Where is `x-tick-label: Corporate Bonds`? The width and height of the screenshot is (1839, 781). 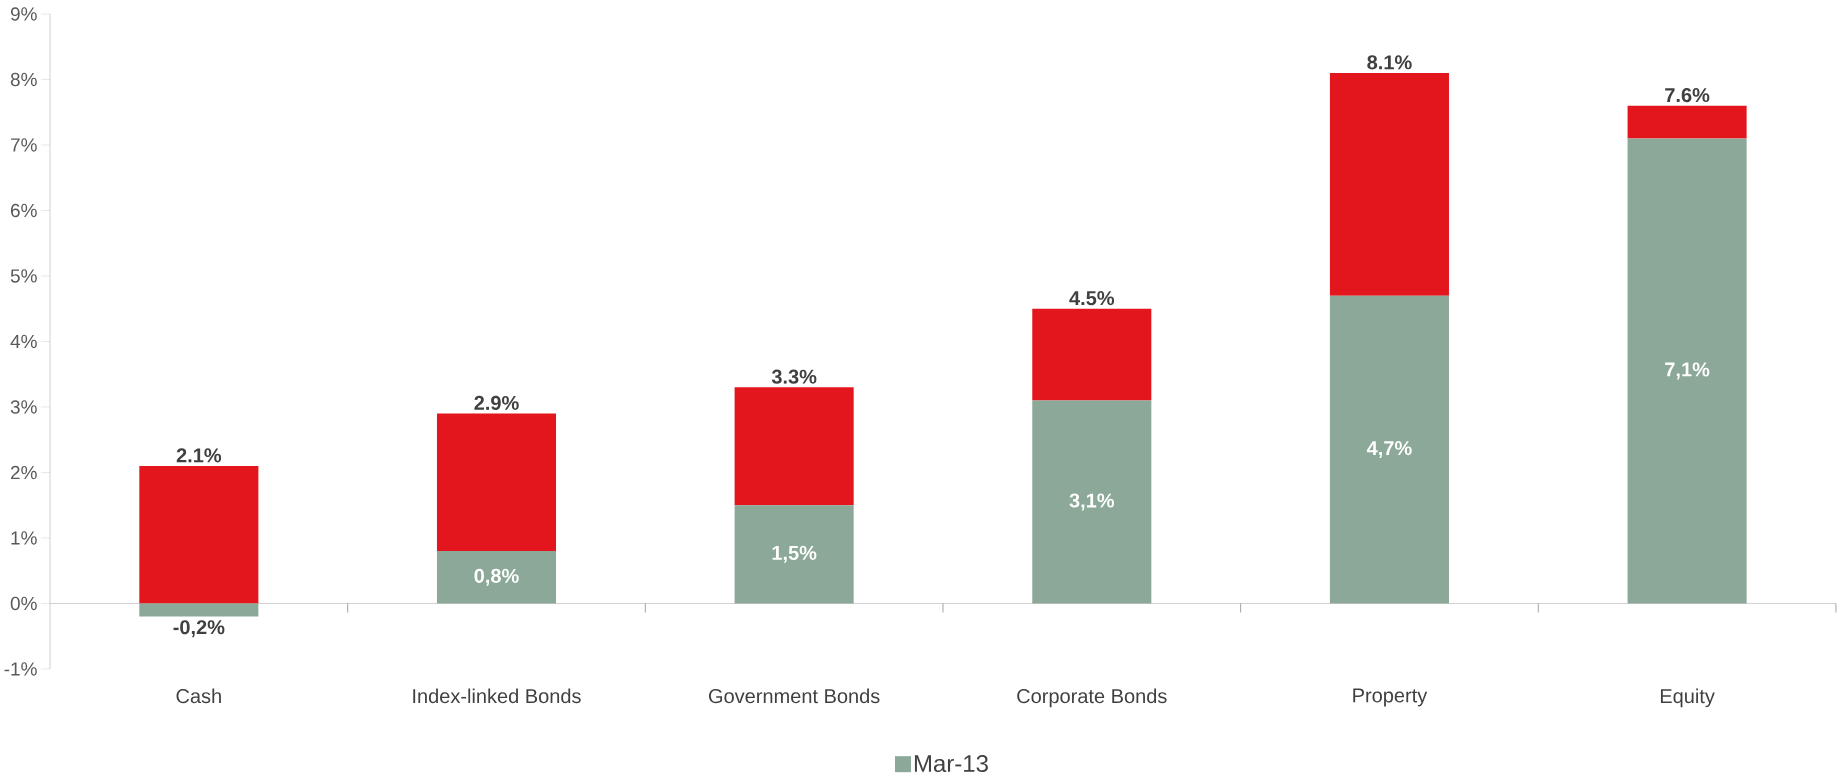
x-tick-label: Corporate Bonds is located at coordinates (1092, 698).